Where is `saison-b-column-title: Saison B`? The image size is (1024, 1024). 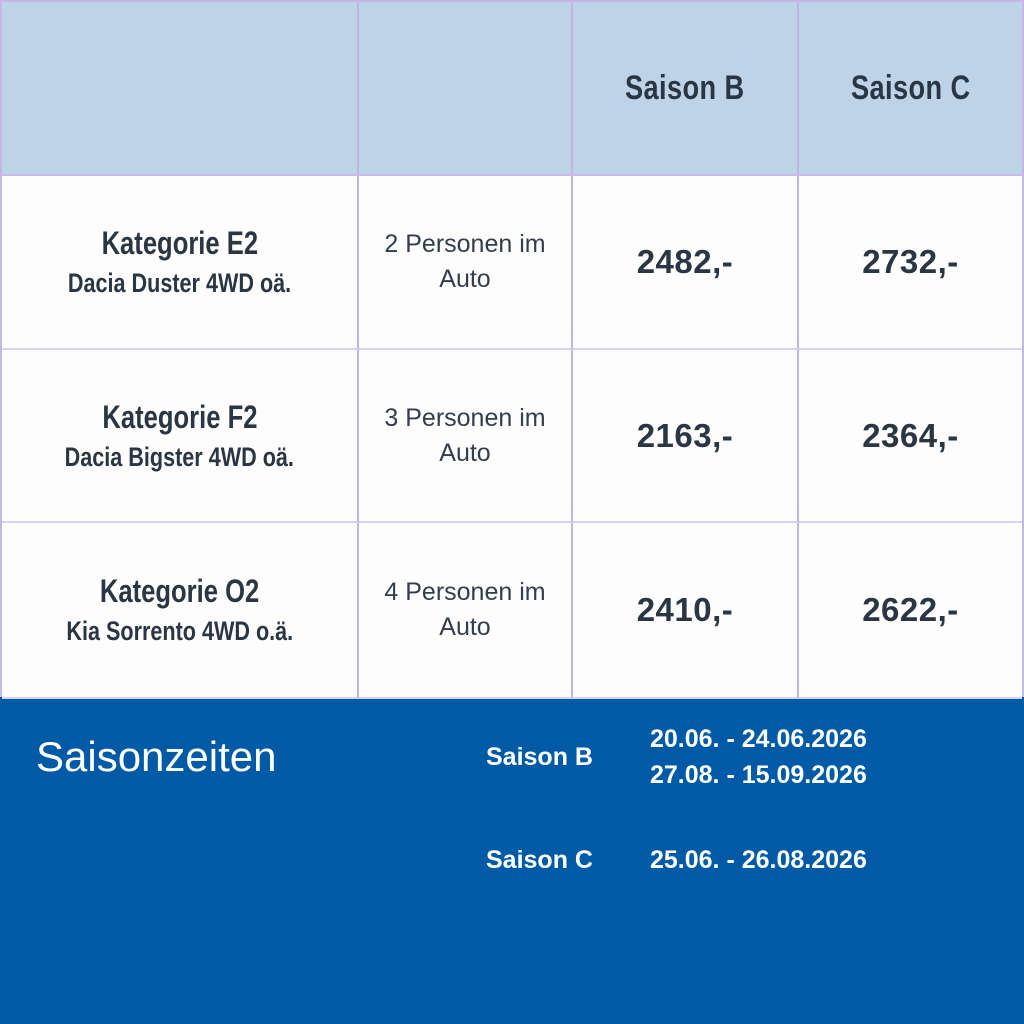
saison-b-column-title: Saison B is located at coordinates (685, 87).